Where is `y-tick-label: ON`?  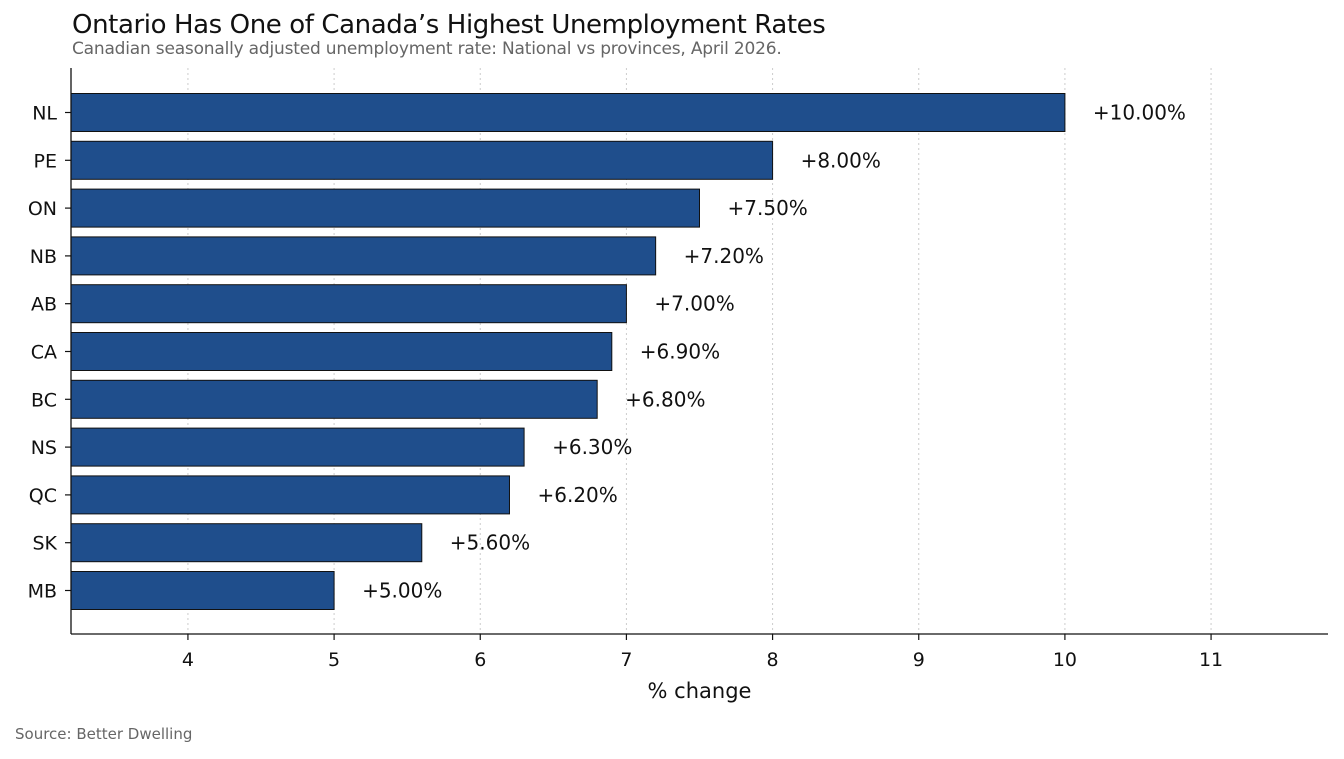
y-tick-label: ON is located at coordinates (42, 209).